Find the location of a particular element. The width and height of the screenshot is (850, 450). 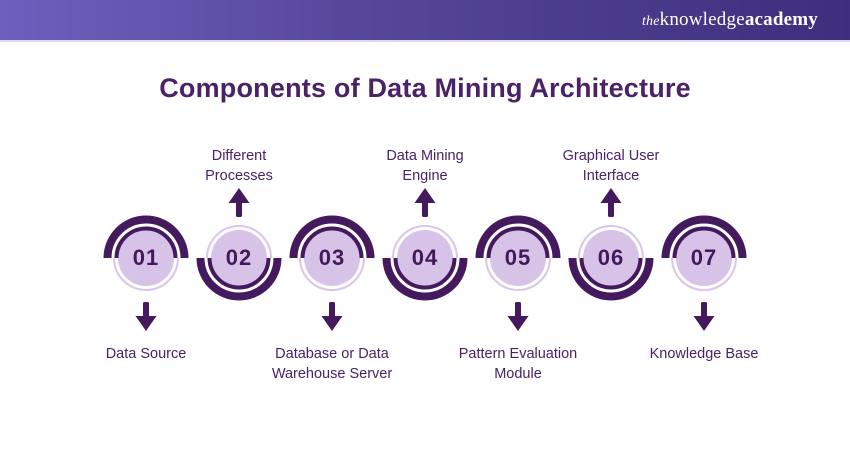

component-item-02: Different Processes 02 is located at coordinates (239, 261).